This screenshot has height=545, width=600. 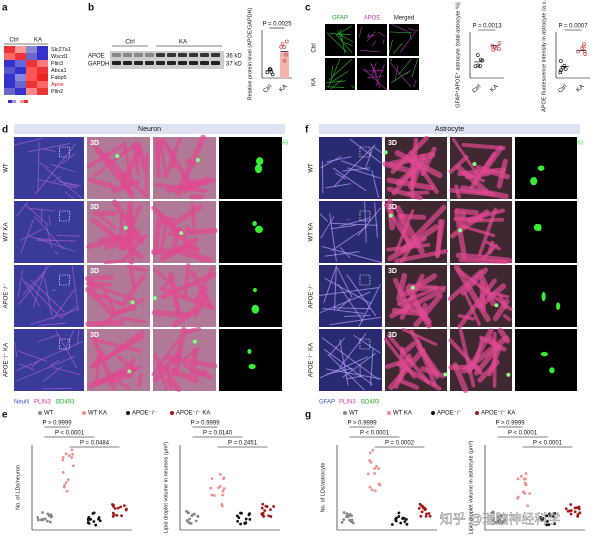 What do you see at coordinates (548, 444) in the screenshot?
I see `label: P < 0.0001` at bounding box center [548, 444].